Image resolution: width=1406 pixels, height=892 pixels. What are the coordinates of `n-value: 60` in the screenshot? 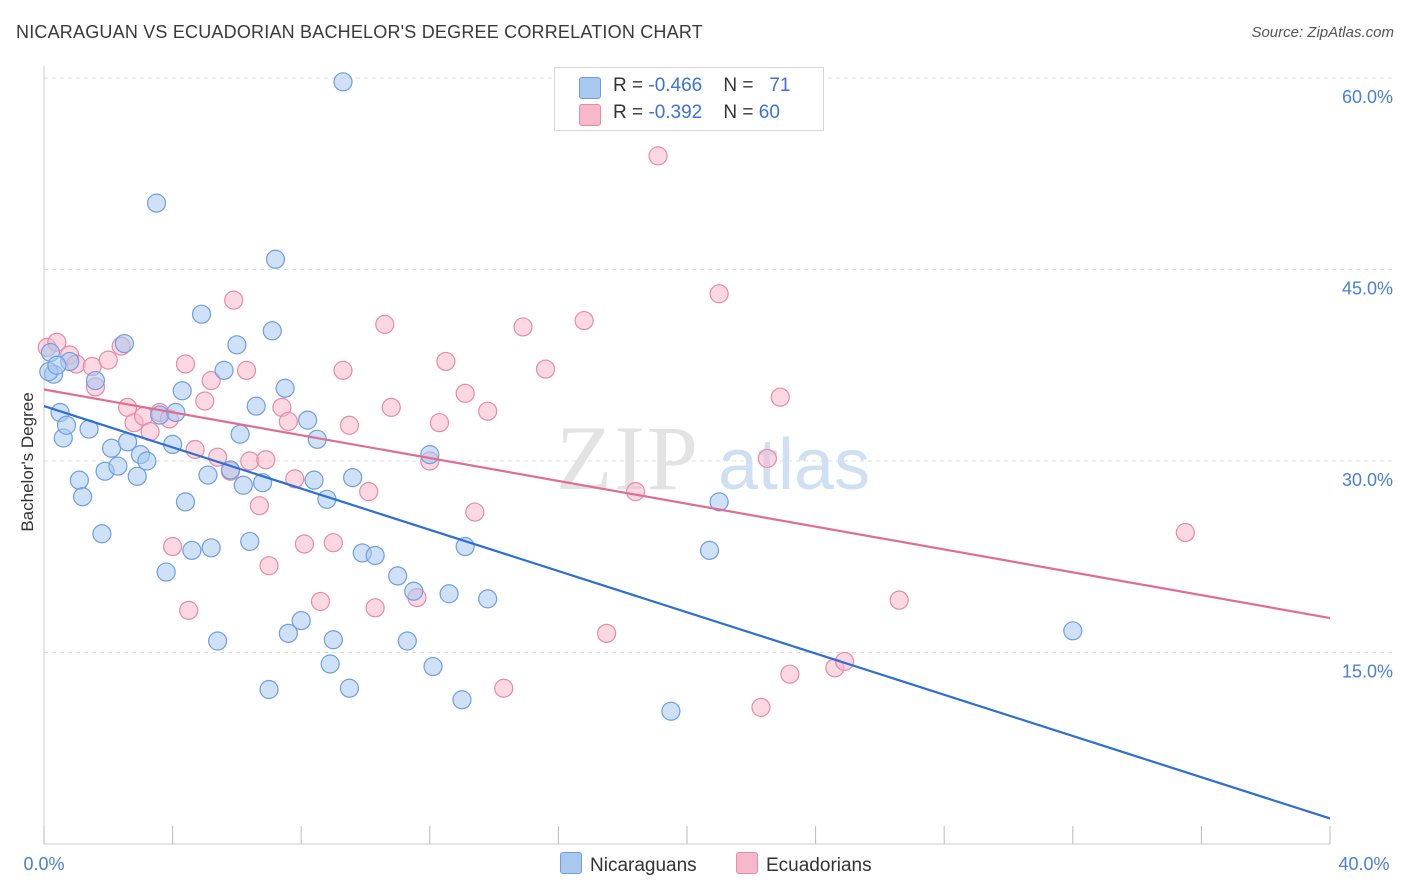 It's located at (769, 112).